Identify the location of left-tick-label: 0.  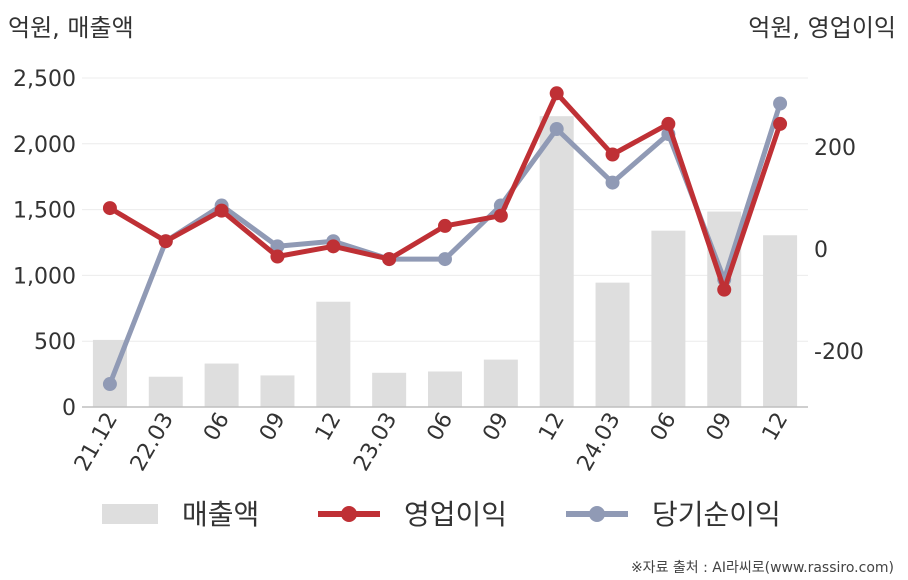
(69, 408).